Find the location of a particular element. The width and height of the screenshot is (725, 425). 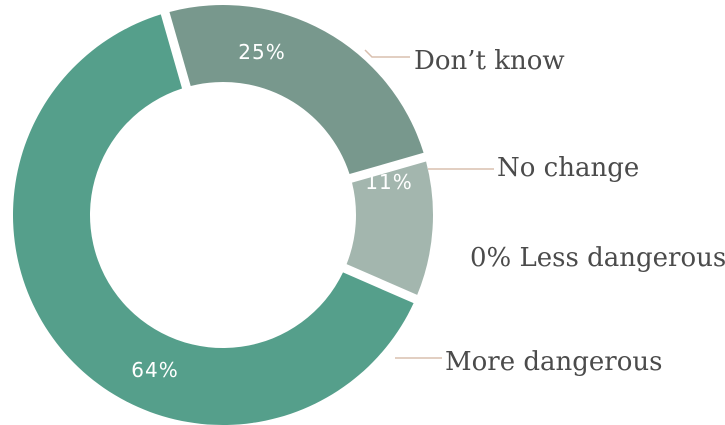

chart-leader-lines is located at coordinates (429, 204).